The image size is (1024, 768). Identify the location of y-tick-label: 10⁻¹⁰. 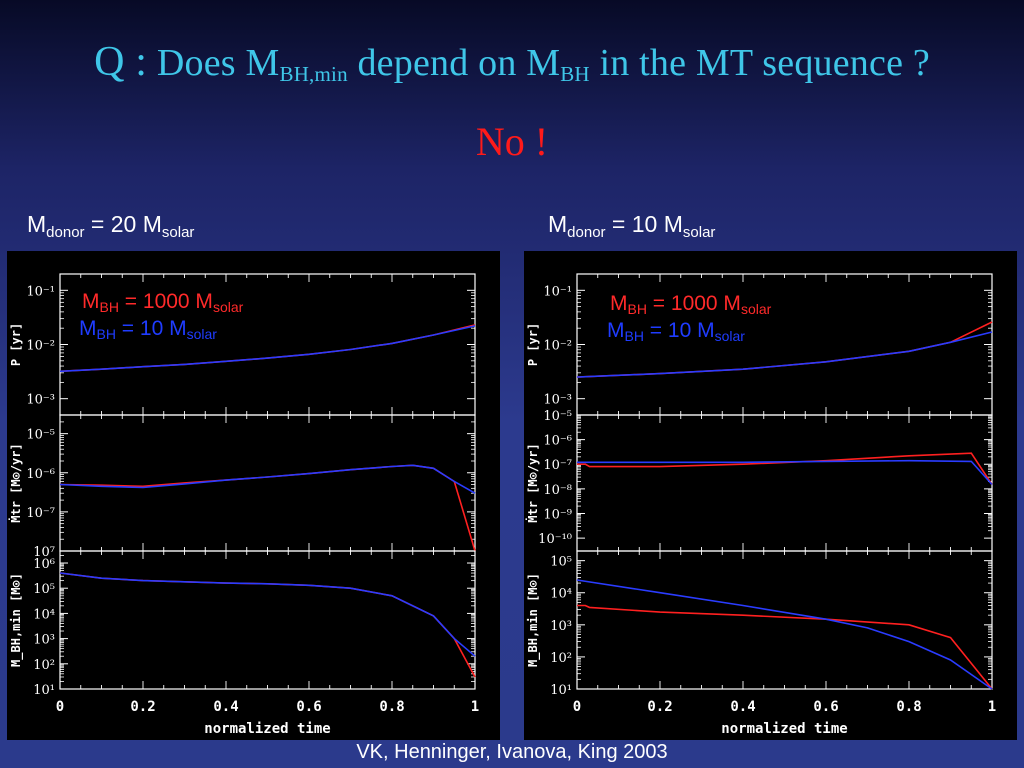
(555, 539).